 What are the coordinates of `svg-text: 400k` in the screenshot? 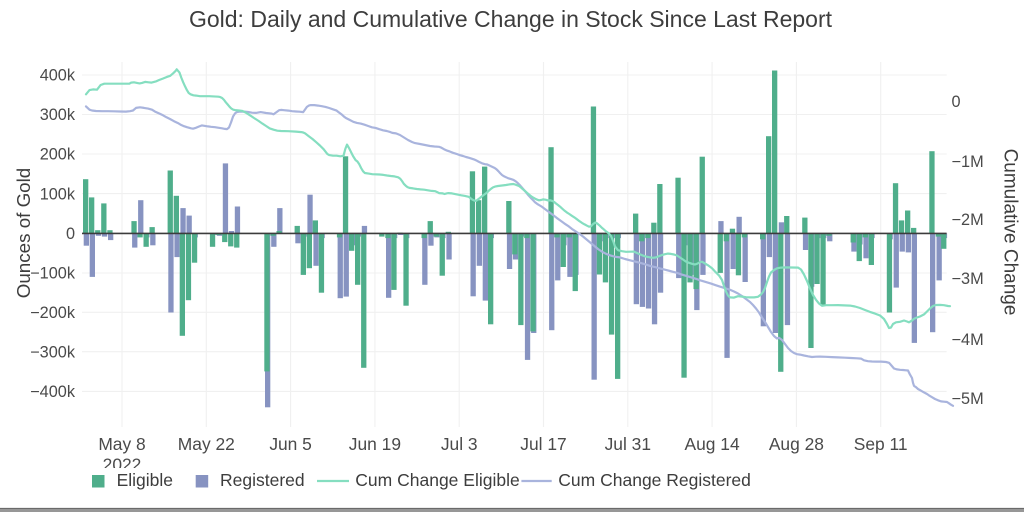 It's located at (58, 76).